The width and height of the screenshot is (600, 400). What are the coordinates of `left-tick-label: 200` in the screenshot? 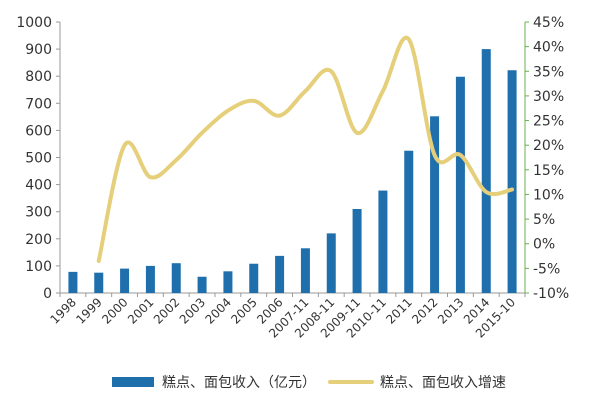 It's located at (38, 240).